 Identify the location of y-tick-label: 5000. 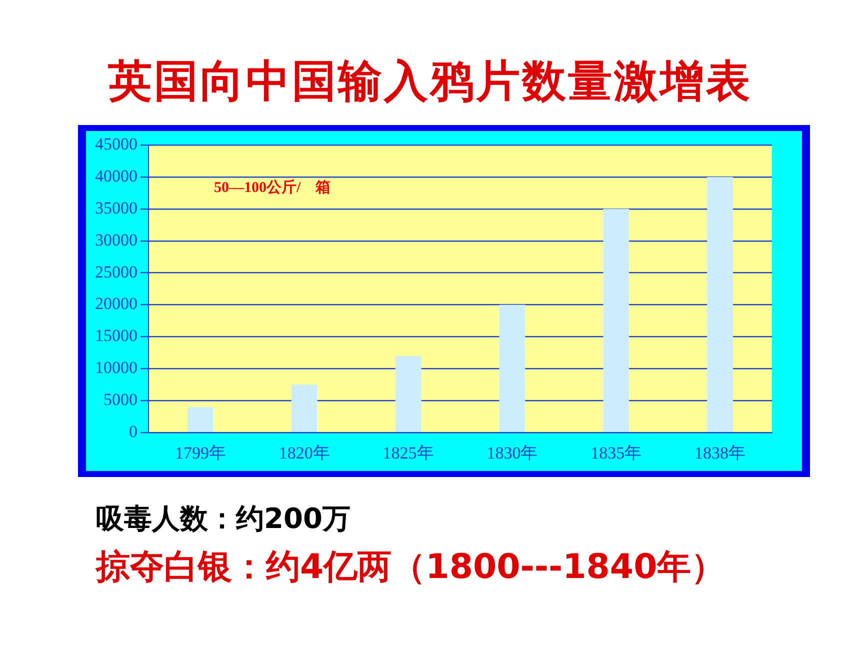
(121, 400).